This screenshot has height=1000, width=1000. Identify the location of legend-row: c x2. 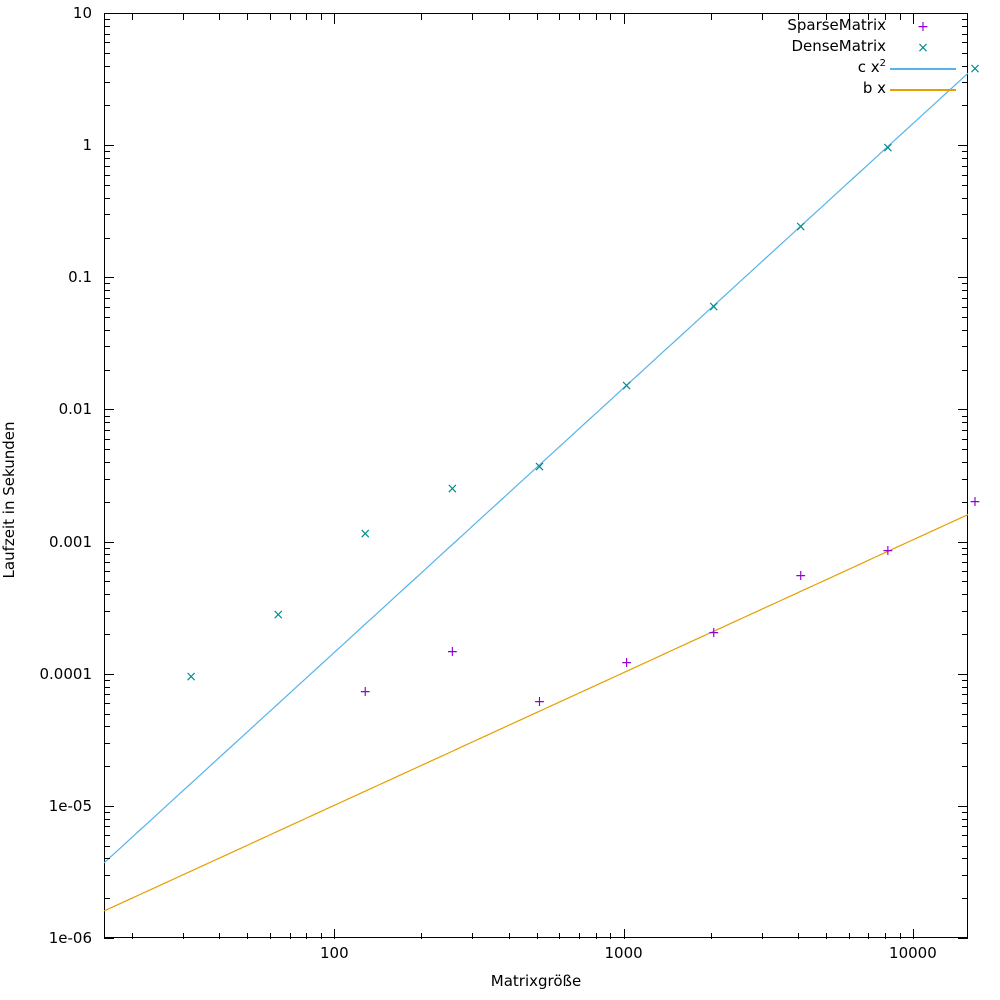
(859, 68).